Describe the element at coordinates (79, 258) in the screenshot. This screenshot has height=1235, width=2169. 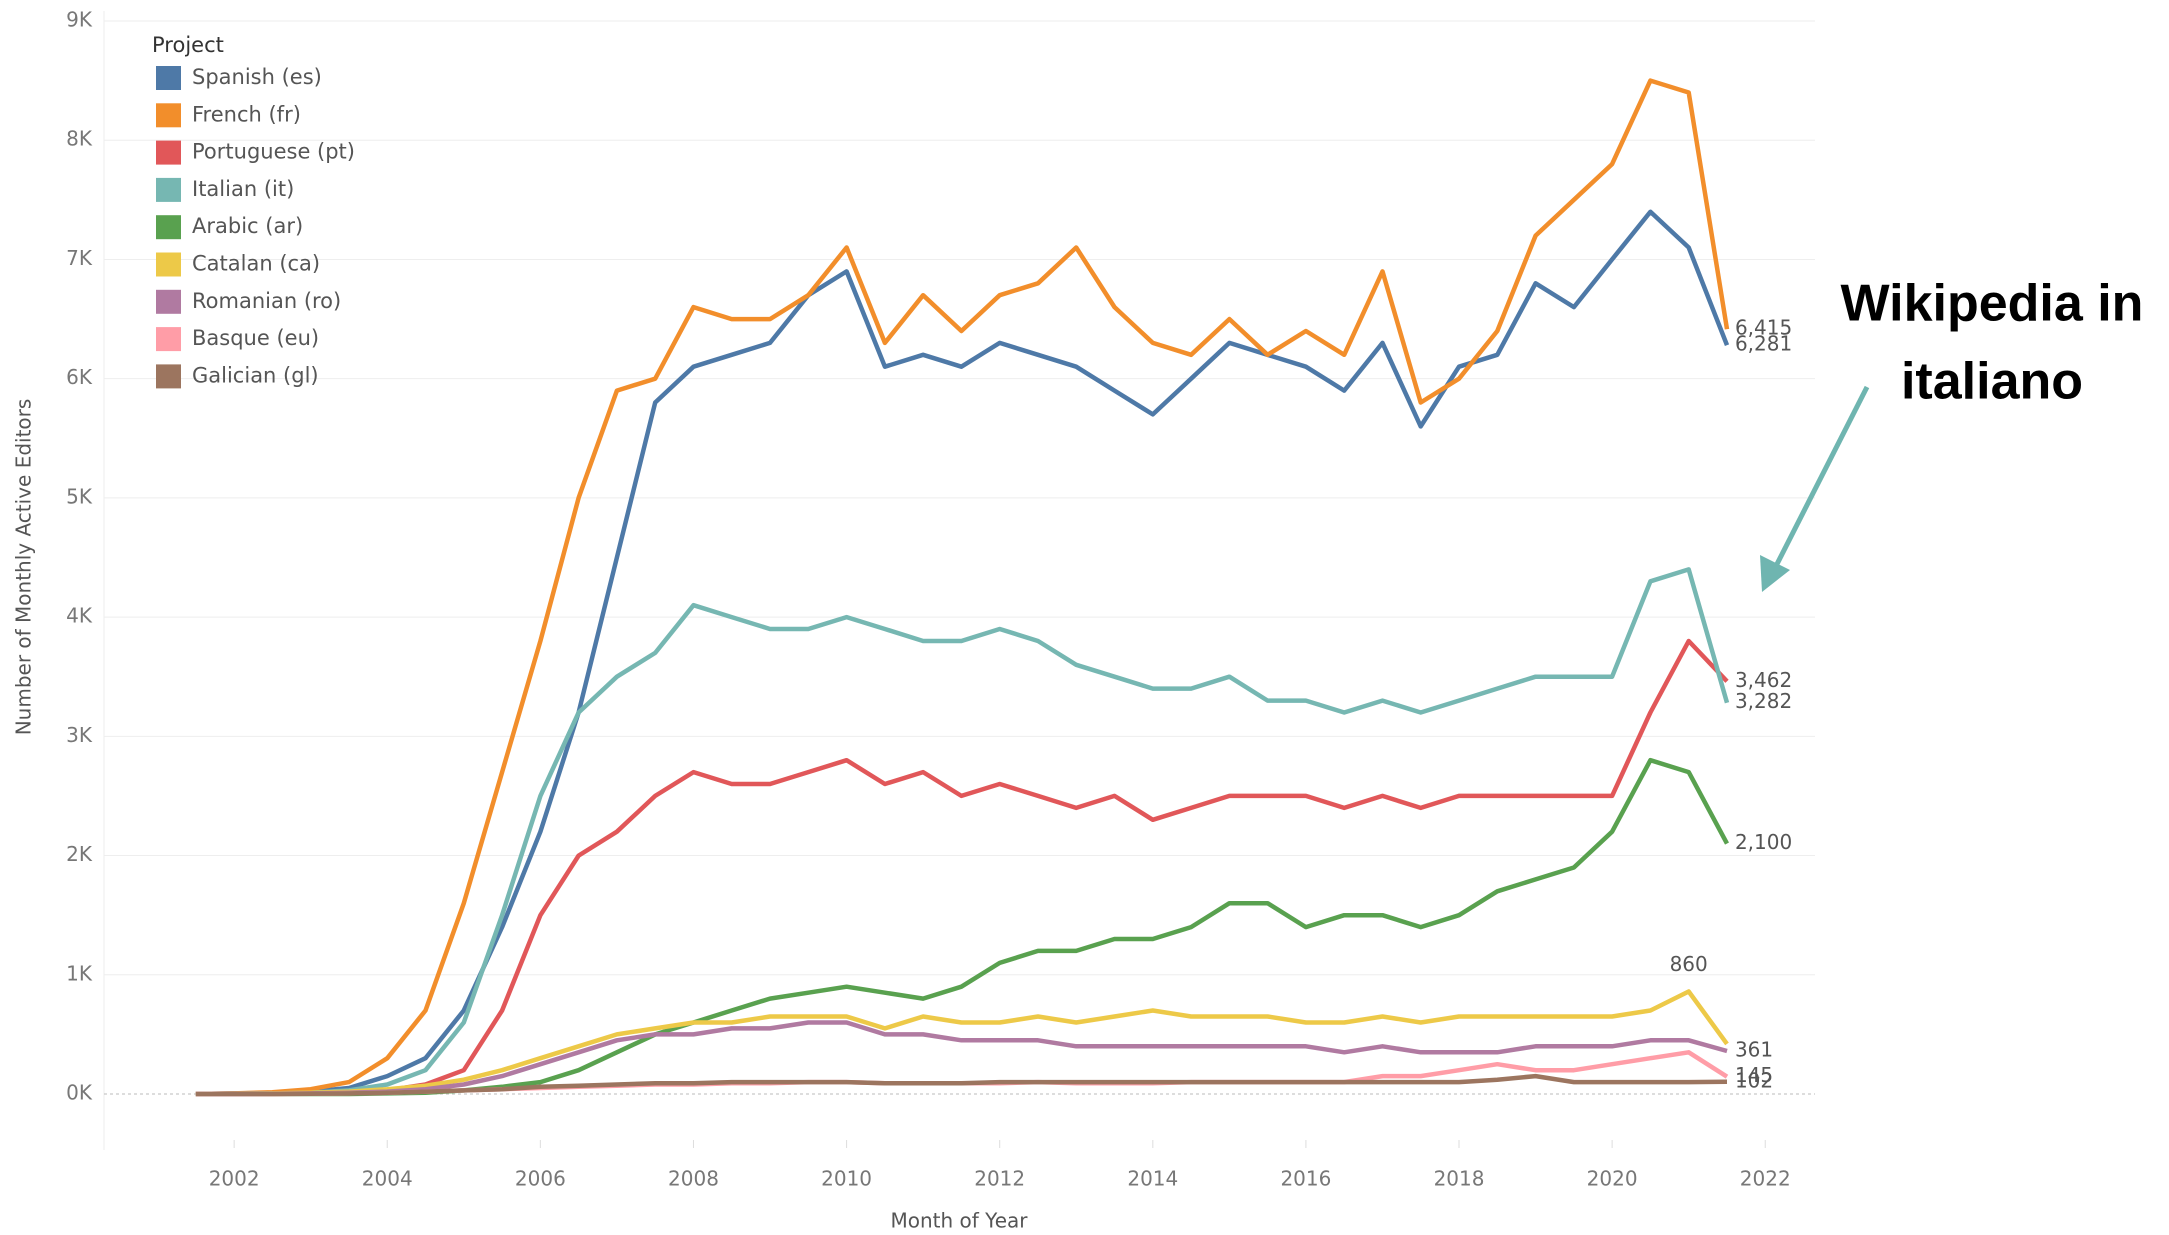
I see `y-tick-label: 7K` at that location.